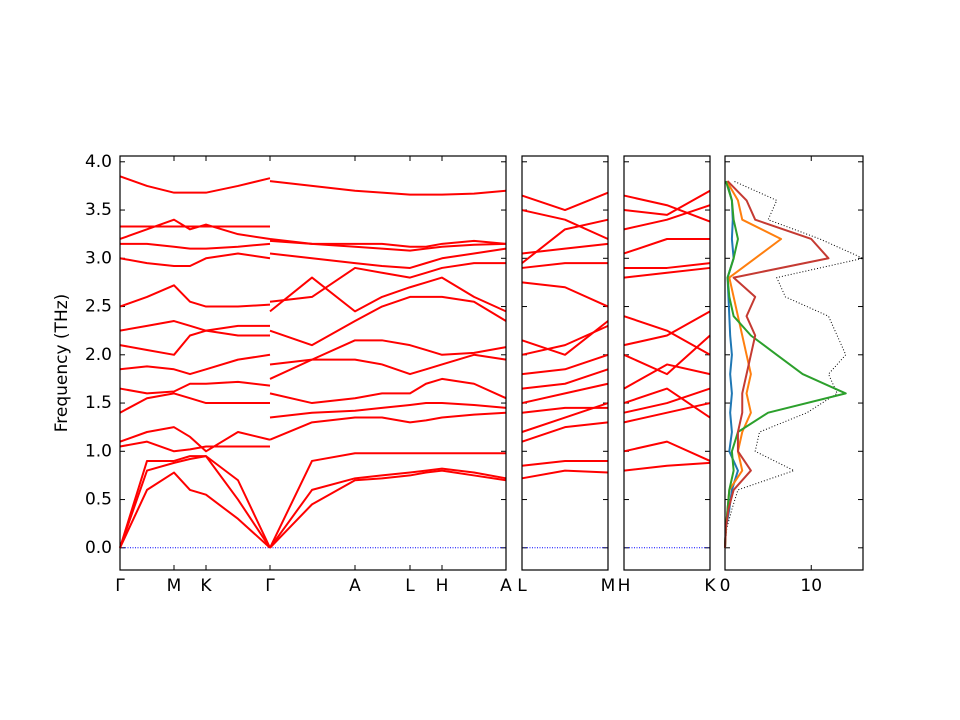 The image size is (960, 720). I want to click on y-tick-label: 4.0, so click(98, 162).